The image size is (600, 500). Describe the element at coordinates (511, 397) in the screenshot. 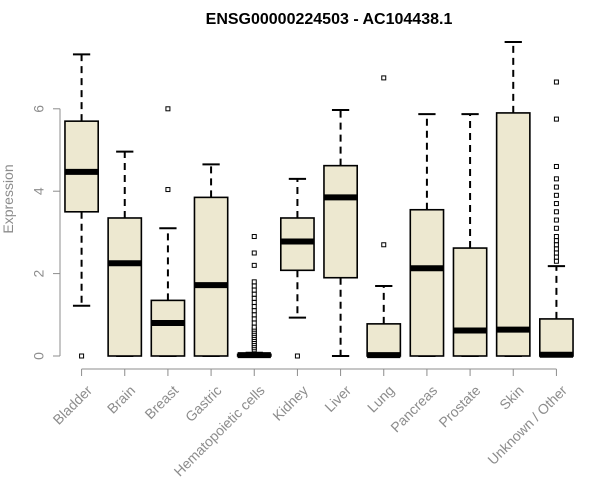

I see `x-tick-label: Skin` at that location.